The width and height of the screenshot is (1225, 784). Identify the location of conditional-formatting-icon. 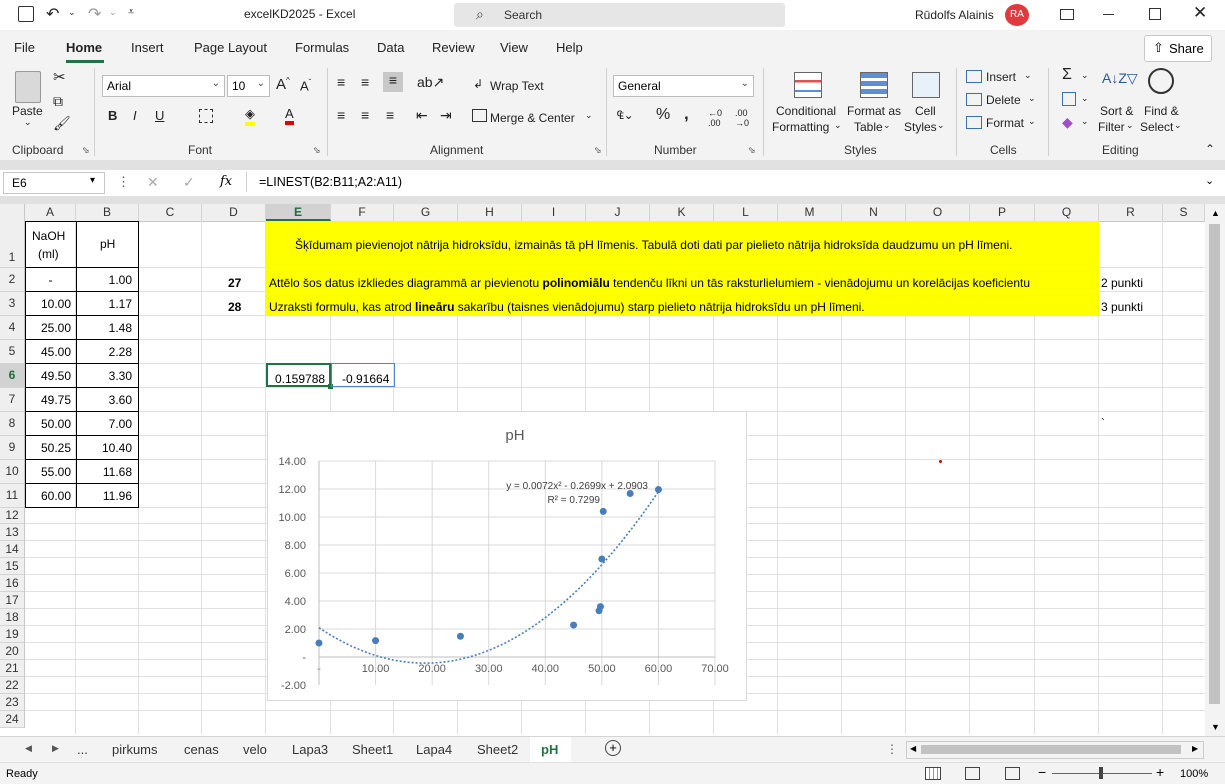
(808, 85).